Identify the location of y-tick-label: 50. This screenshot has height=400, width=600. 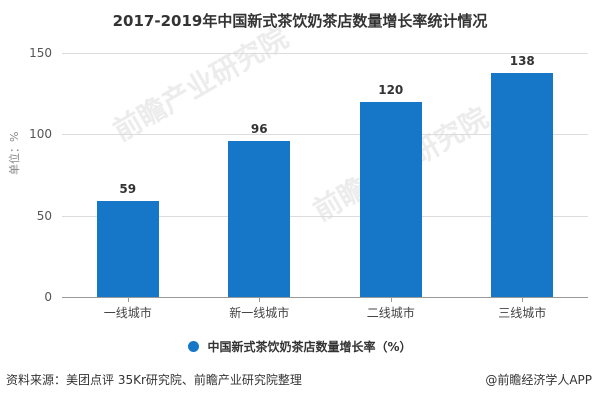
(44, 215).